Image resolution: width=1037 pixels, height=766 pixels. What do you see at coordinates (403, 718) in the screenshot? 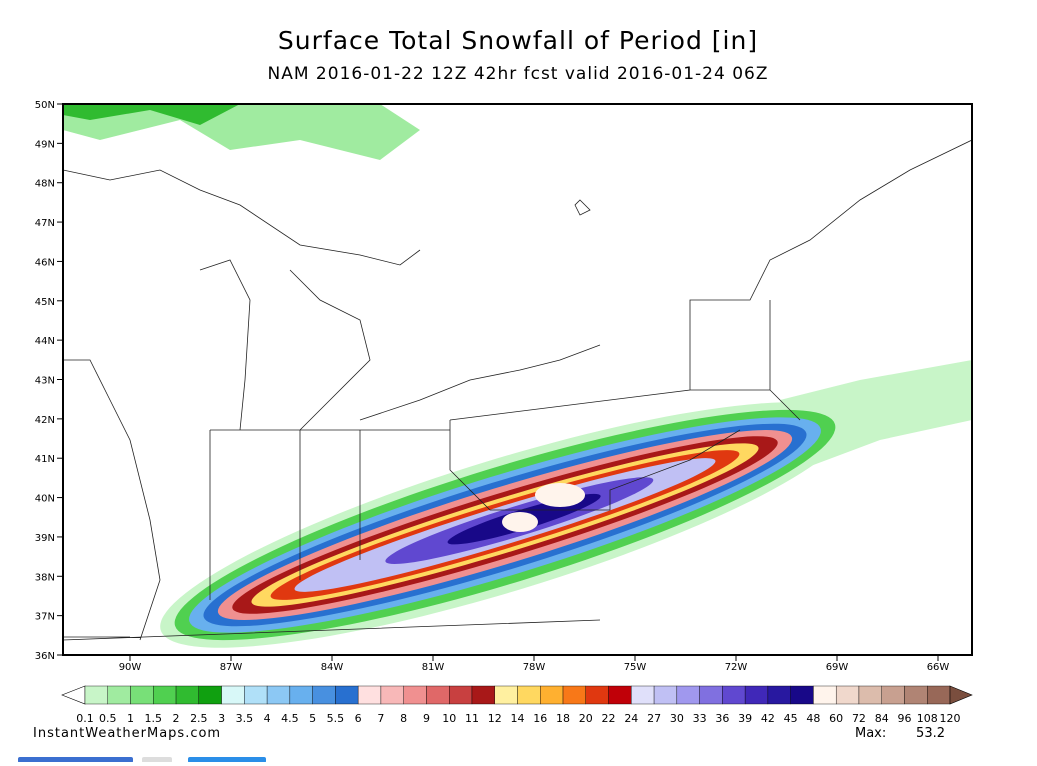
I see `colorbar-label: 8` at bounding box center [403, 718].